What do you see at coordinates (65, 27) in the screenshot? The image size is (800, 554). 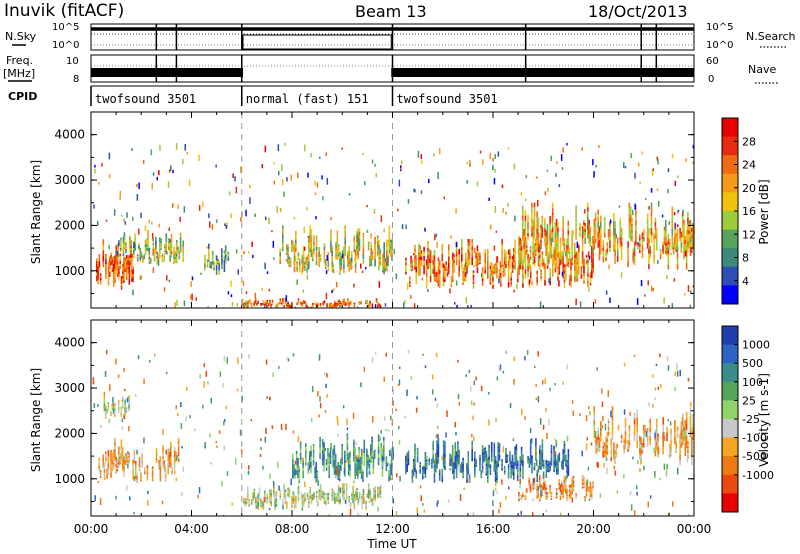 I see `noise-tick-left-top: 10^5` at bounding box center [65, 27].